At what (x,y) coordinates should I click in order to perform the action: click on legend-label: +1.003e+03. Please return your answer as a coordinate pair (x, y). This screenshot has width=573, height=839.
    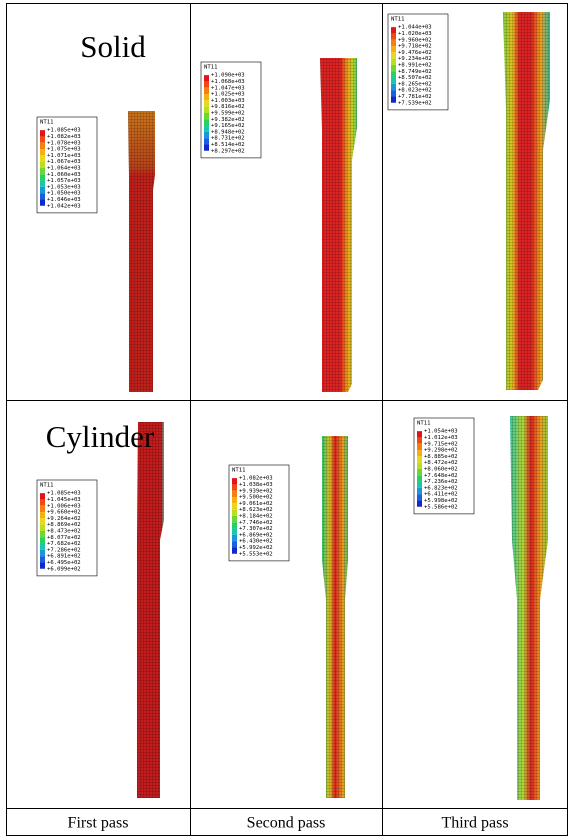
    Looking at the image, I should click on (228, 101).